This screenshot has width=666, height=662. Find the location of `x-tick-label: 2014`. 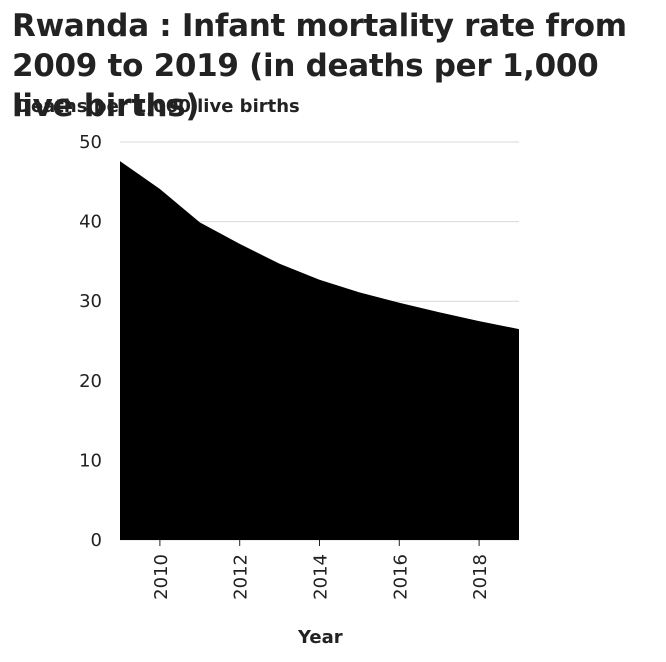

x-tick-label: 2014 is located at coordinates (321, 577).